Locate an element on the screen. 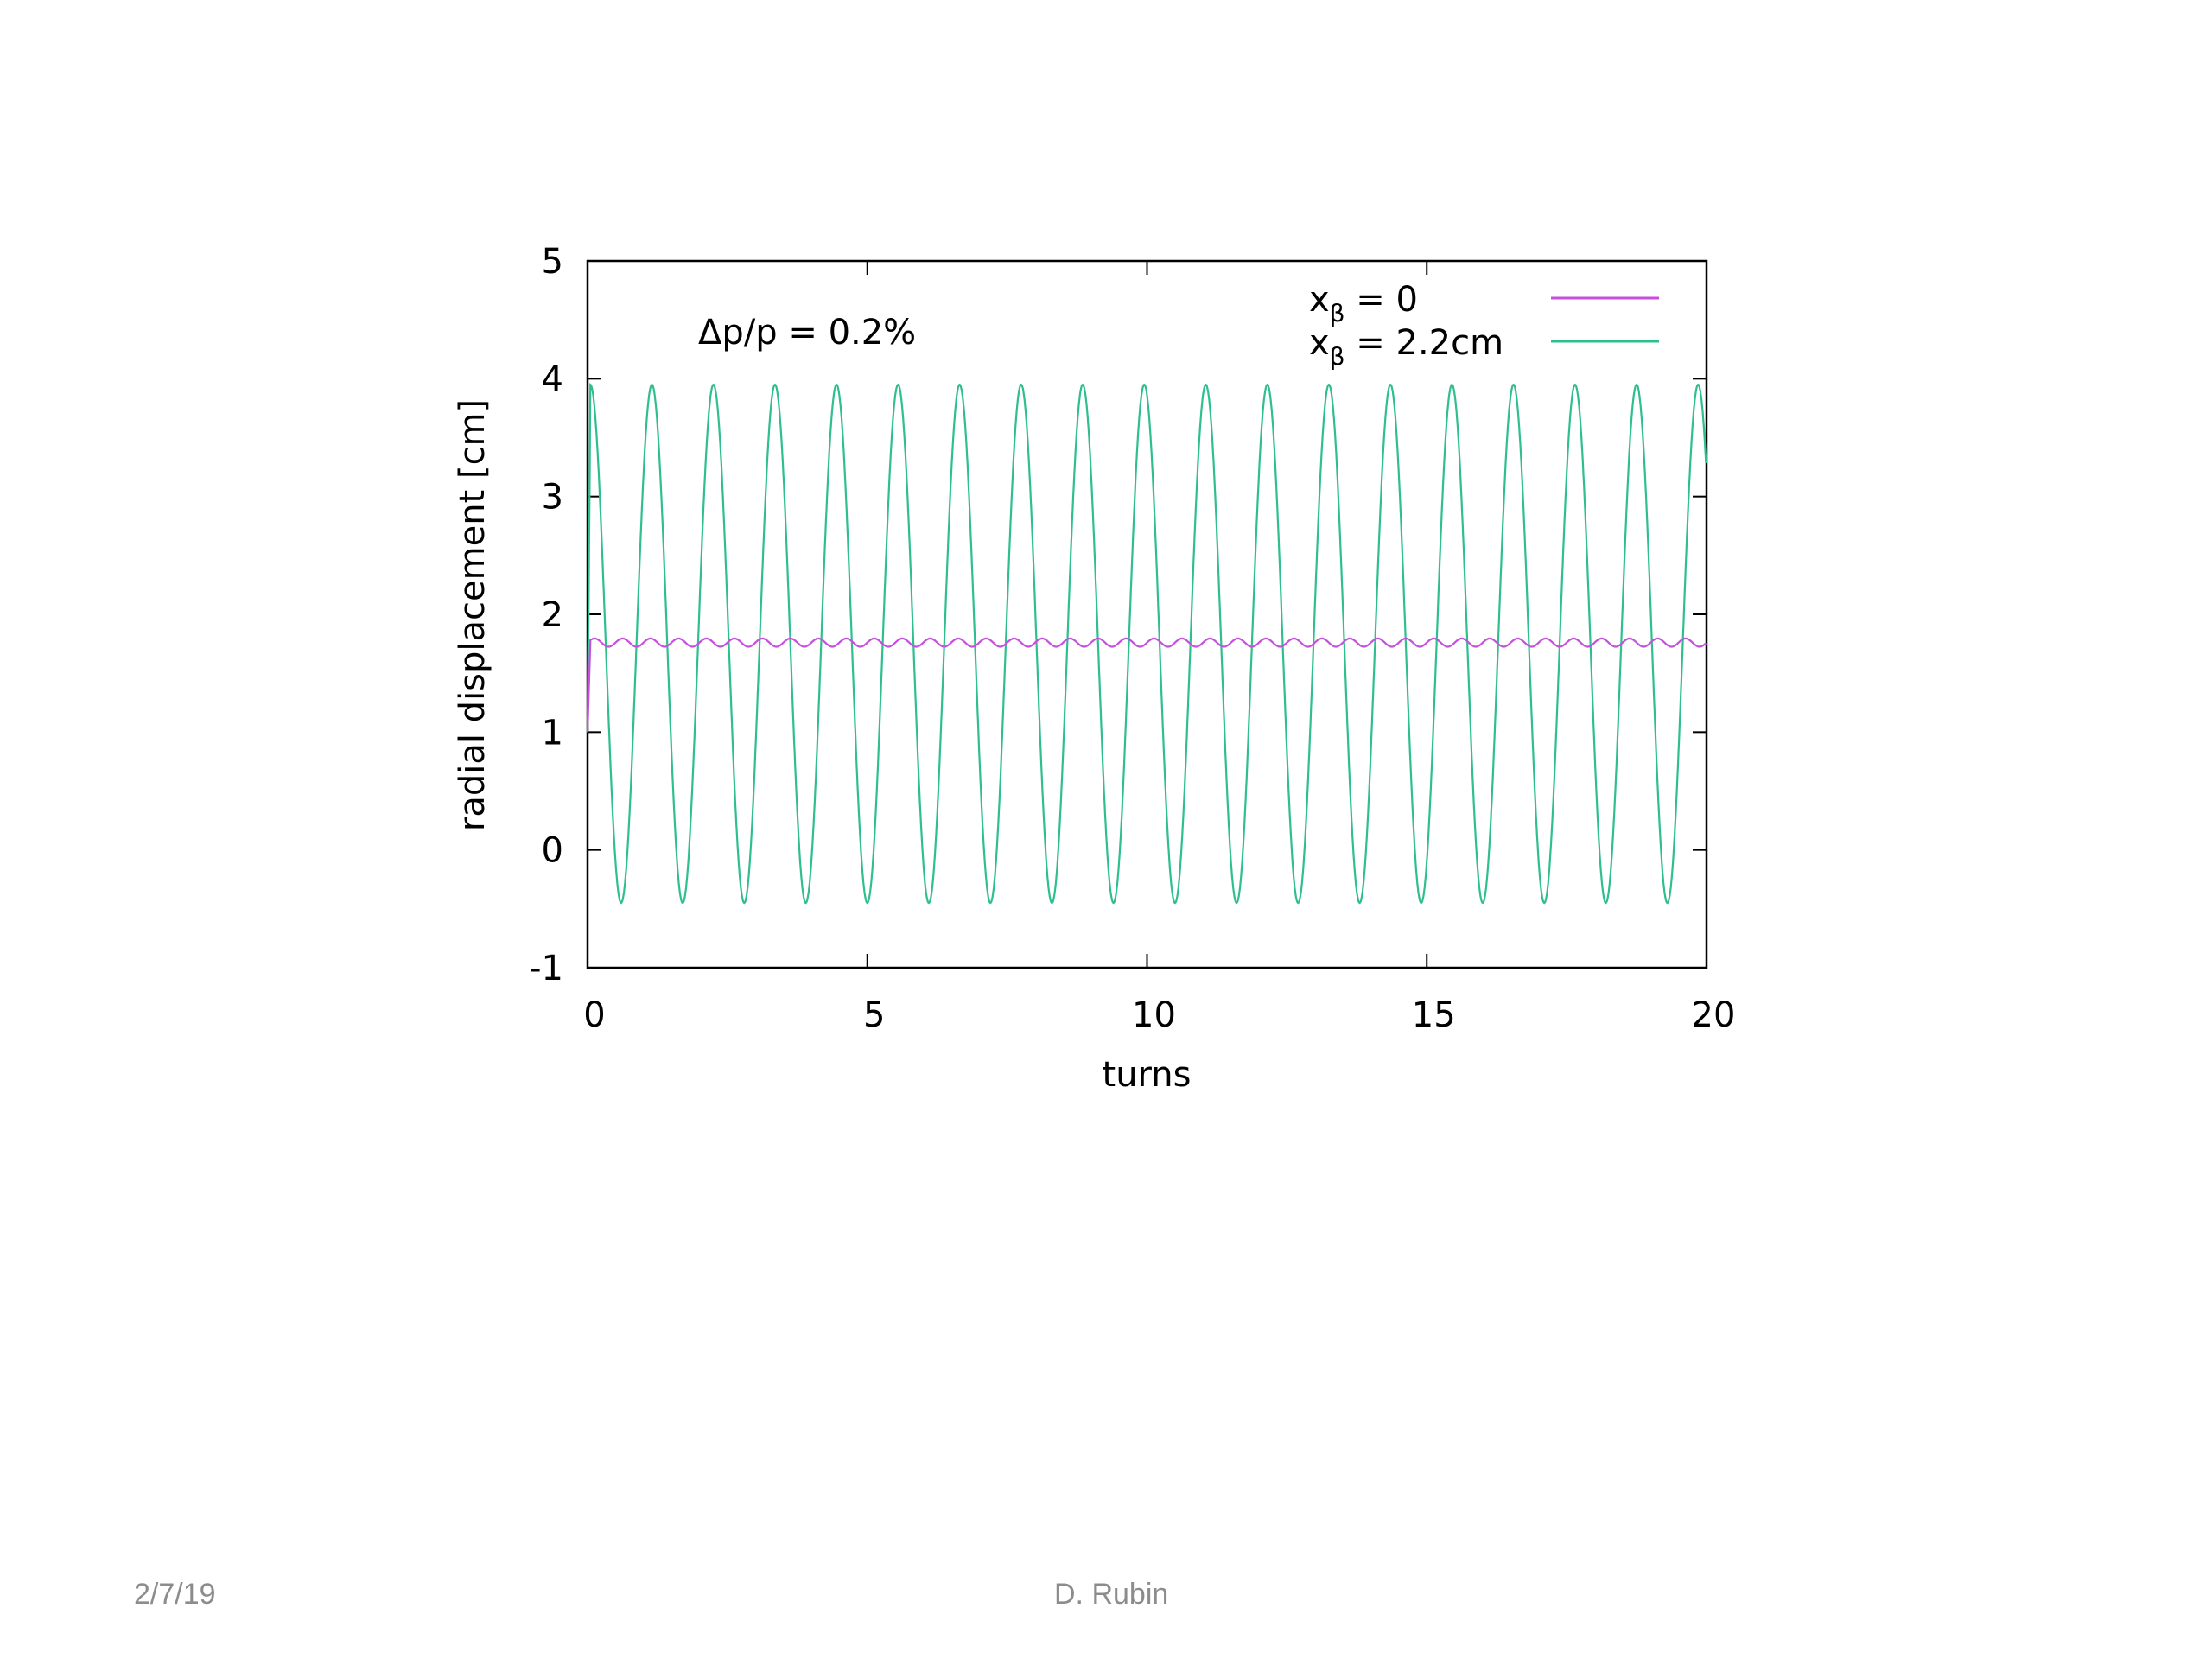  x-tick-label: 20 is located at coordinates (1714, 1015).